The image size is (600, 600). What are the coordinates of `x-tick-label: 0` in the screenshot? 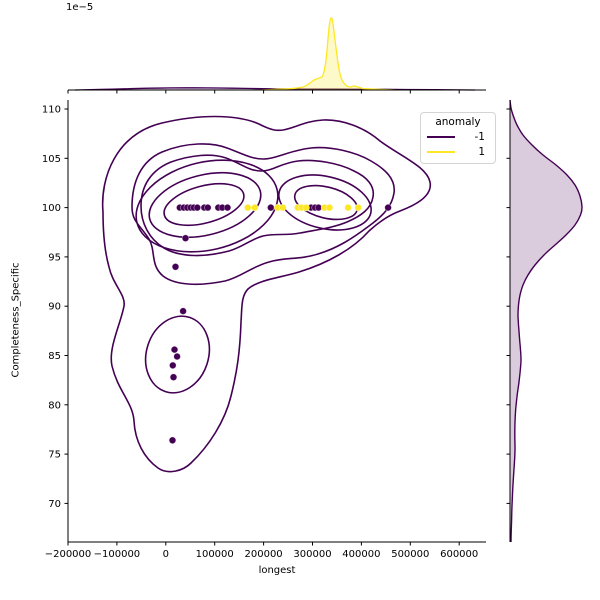 It's located at (166, 554).